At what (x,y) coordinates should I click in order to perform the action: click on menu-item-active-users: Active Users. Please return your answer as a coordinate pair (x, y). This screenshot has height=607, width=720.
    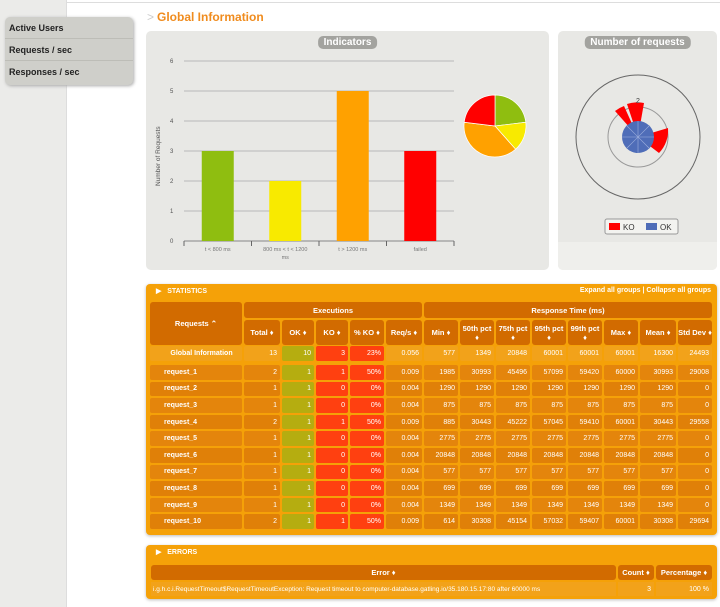
    Looking at the image, I should click on (69, 28).